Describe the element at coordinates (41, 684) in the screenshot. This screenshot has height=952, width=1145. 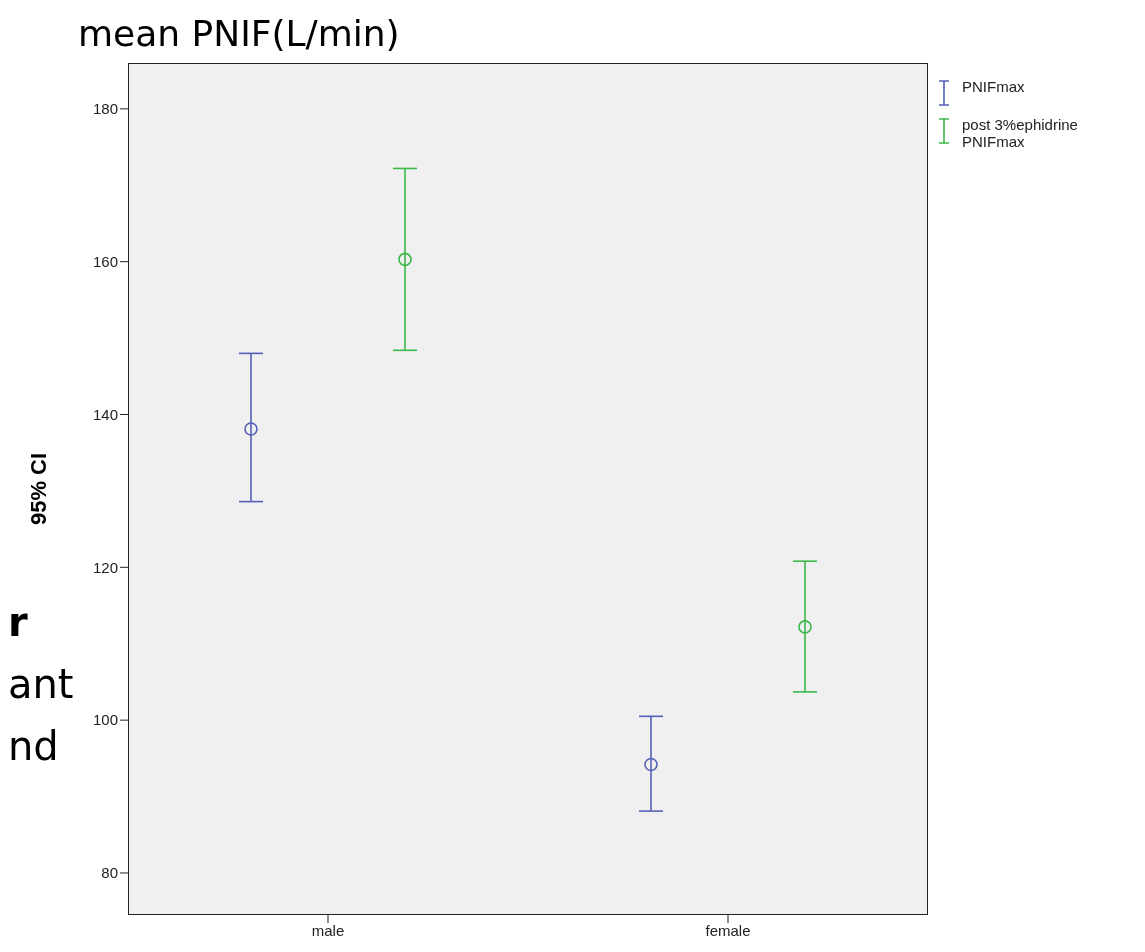
I see `text: ant` at that location.